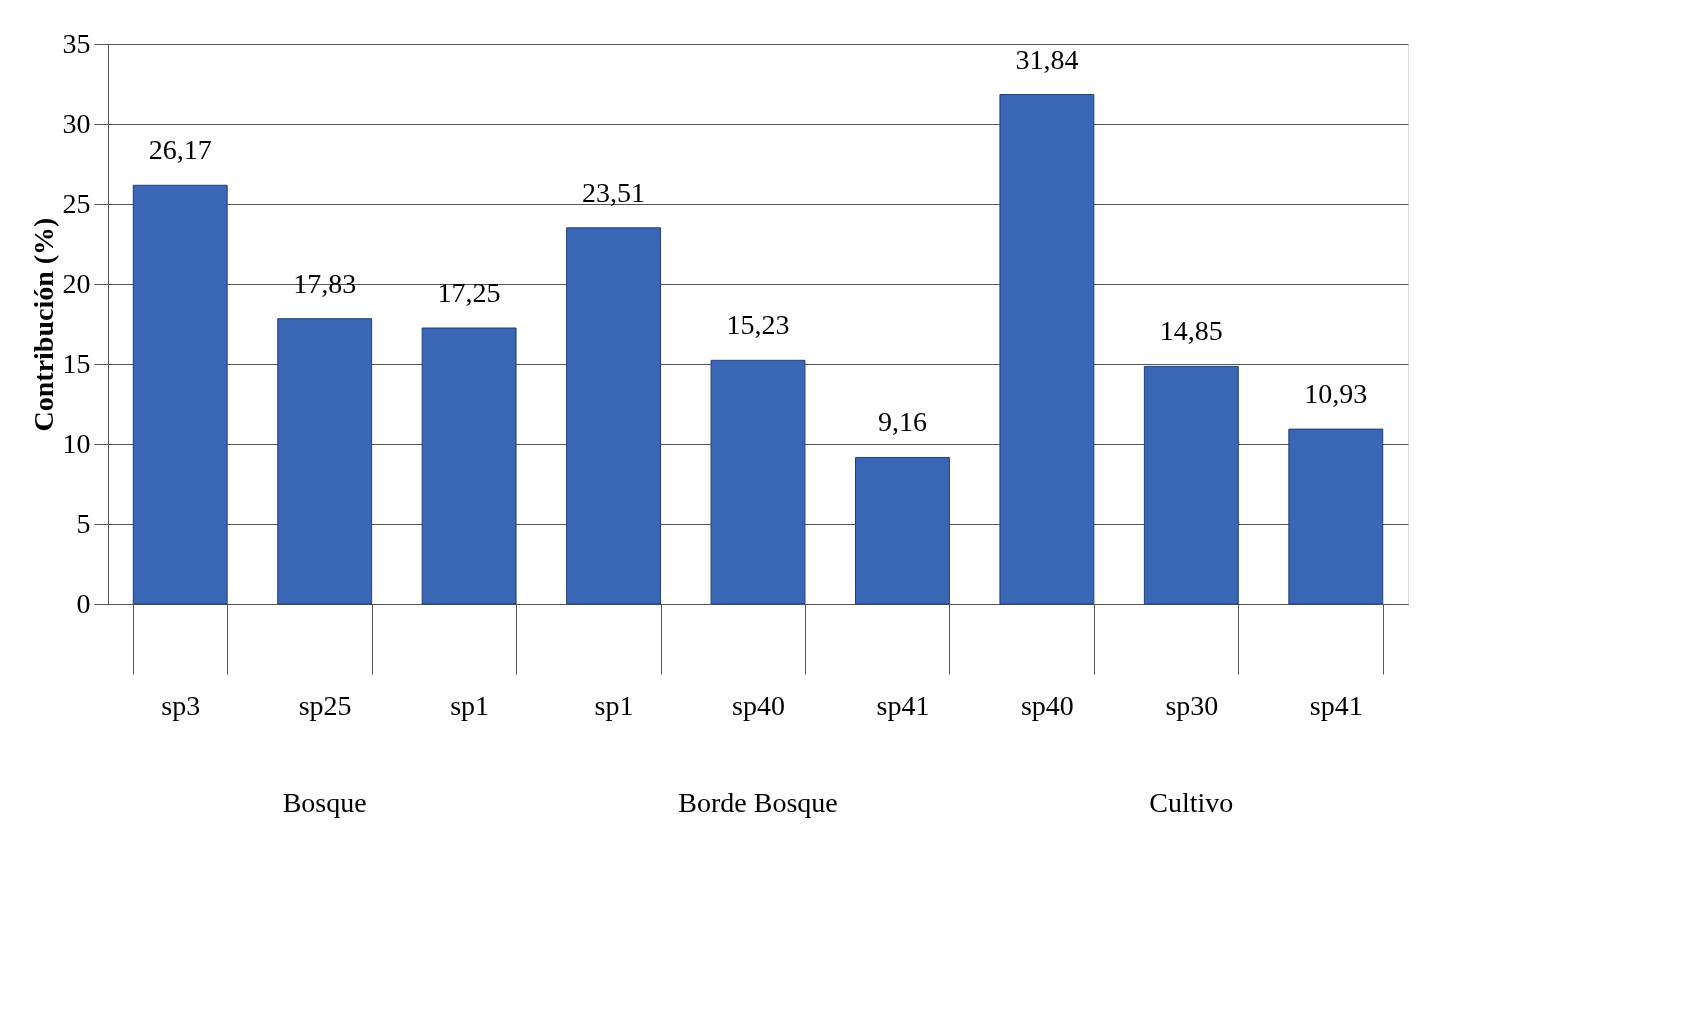 The image size is (1687, 1013). I want to click on x-tick-label: sp25, so click(325, 705).